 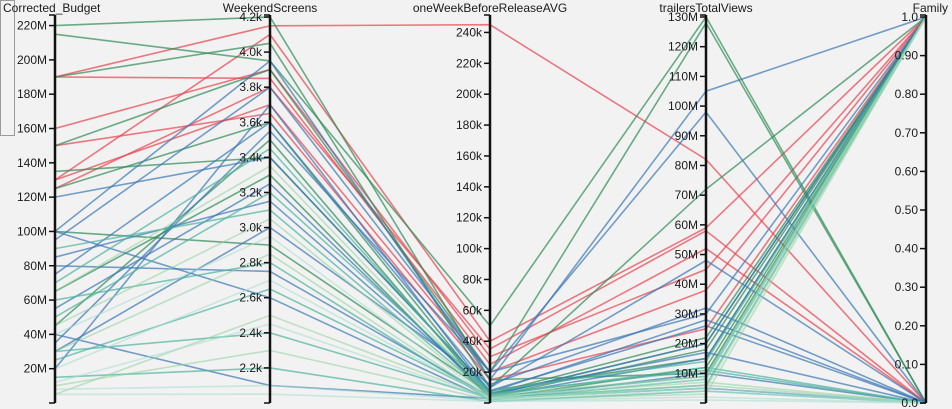 I want to click on tick-label: 180M, so click(x=32, y=94).